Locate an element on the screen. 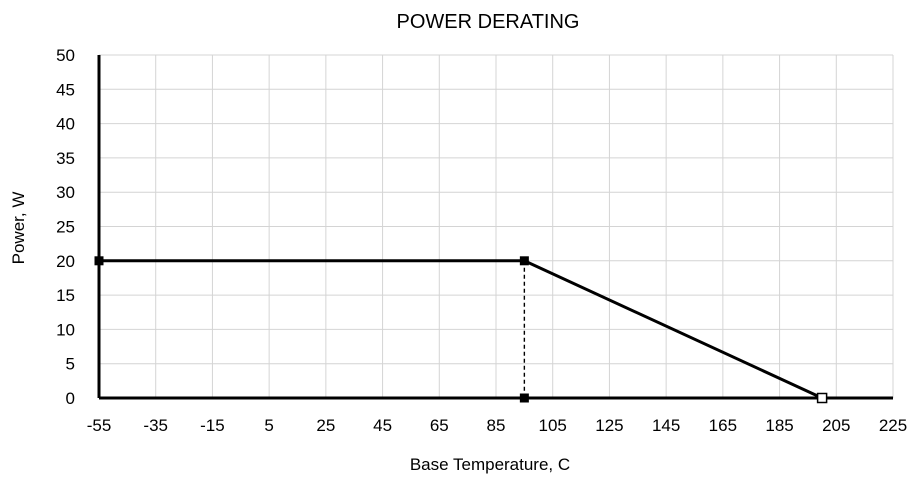  x-tick-label: 85 is located at coordinates (496, 425).